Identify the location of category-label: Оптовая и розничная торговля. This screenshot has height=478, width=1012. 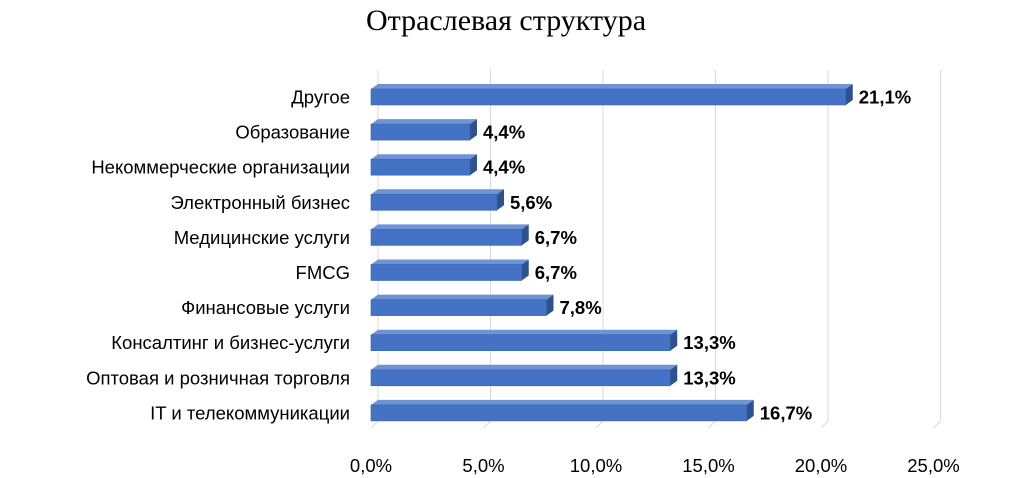
(218, 377).